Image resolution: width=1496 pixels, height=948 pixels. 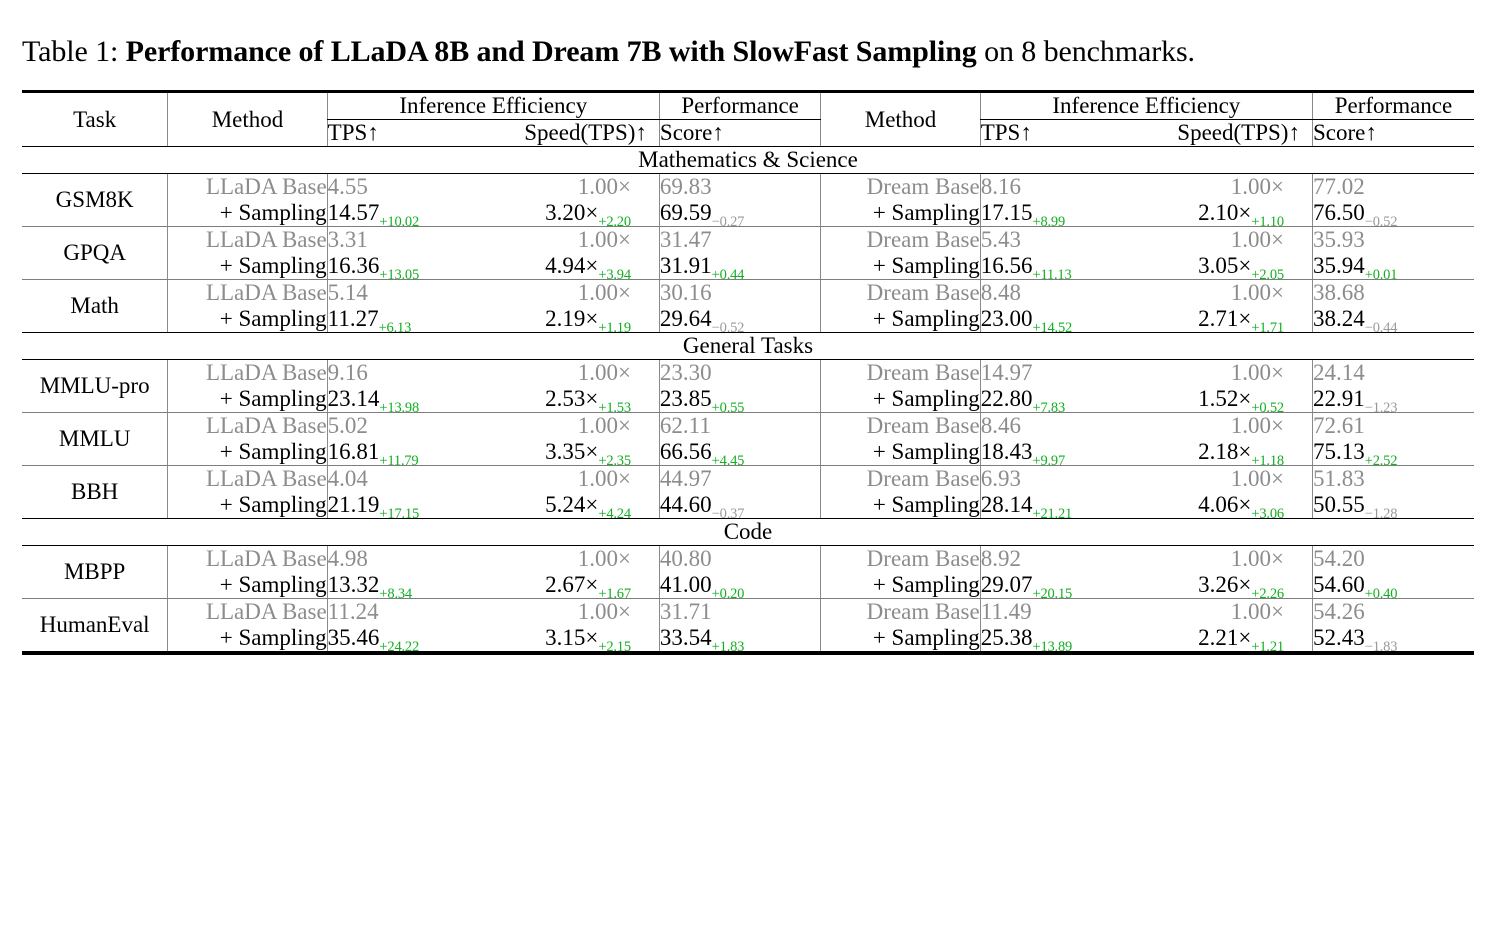 I want to click on delta-decrease: −0.37, so click(x=728, y=514).